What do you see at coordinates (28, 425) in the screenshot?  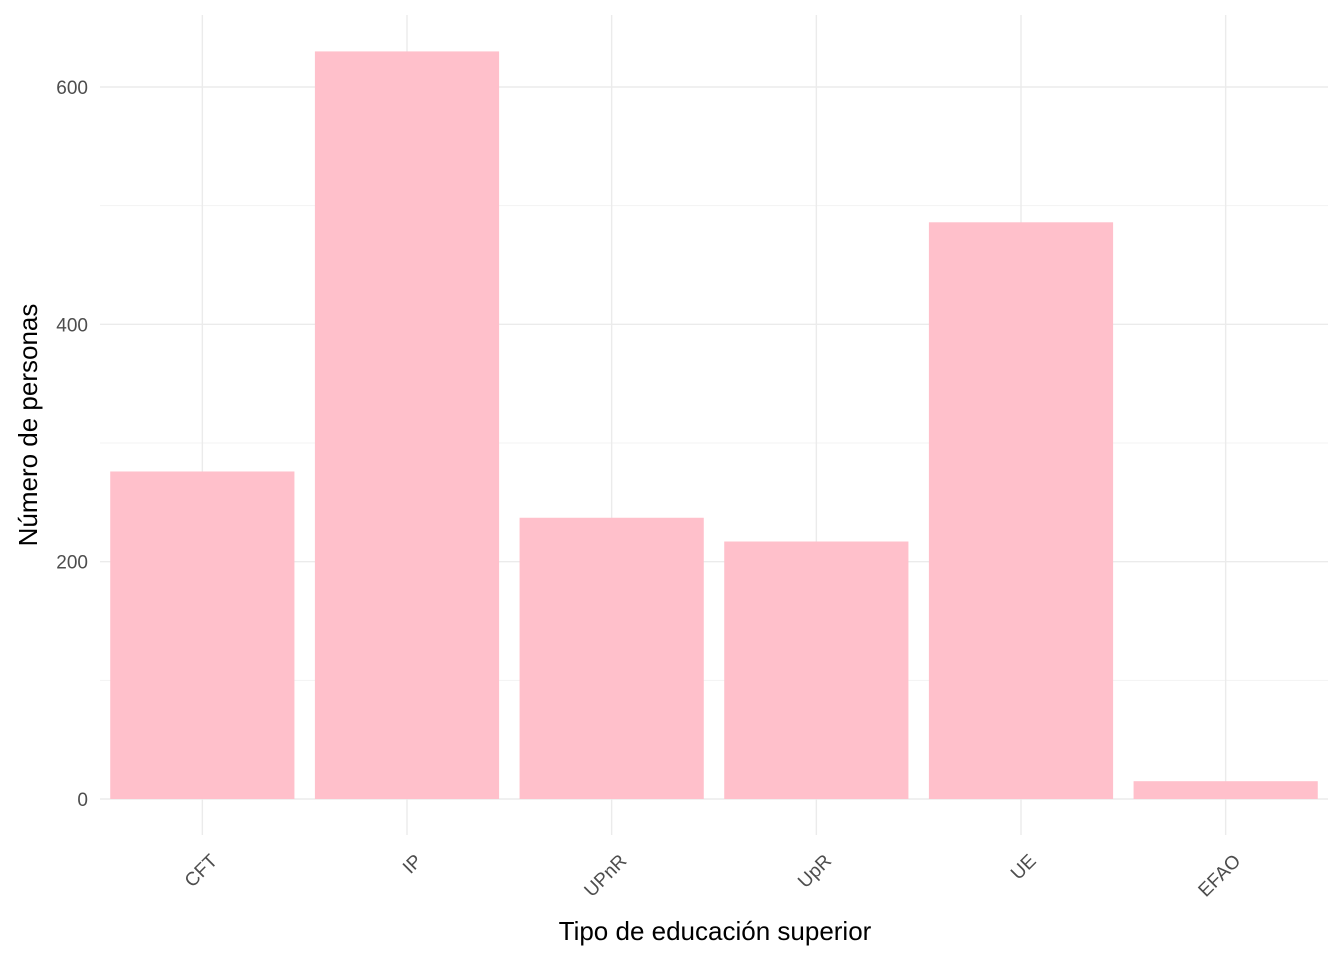 I see `y-axis-title: Número de personas` at bounding box center [28, 425].